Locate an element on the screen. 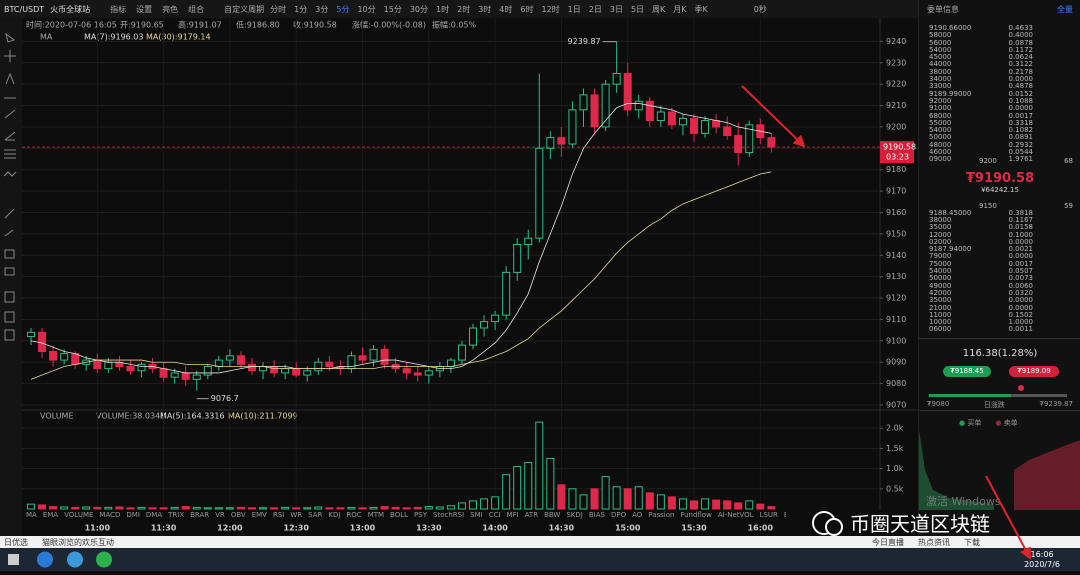 The width and height of the screenshot is (1080, 575). exchange: 火币全球站 is located at coordinates (70, 9).